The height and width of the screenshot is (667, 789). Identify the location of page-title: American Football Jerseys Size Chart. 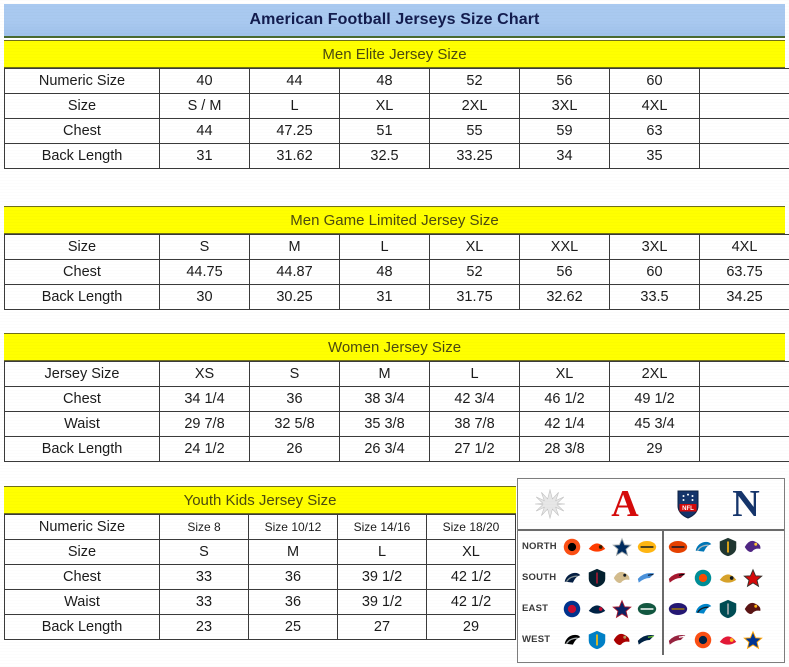
(394, 19).